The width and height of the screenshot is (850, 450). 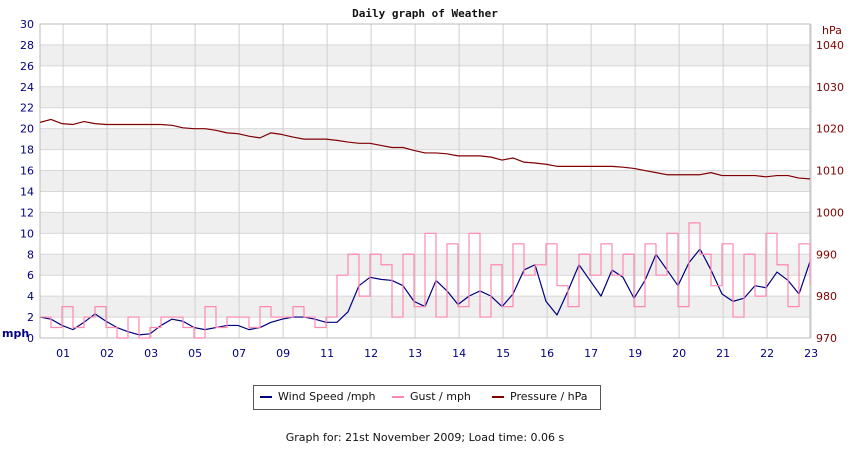 I want to click on y-tick-label-right: 1010, so click(x=830, y=171).